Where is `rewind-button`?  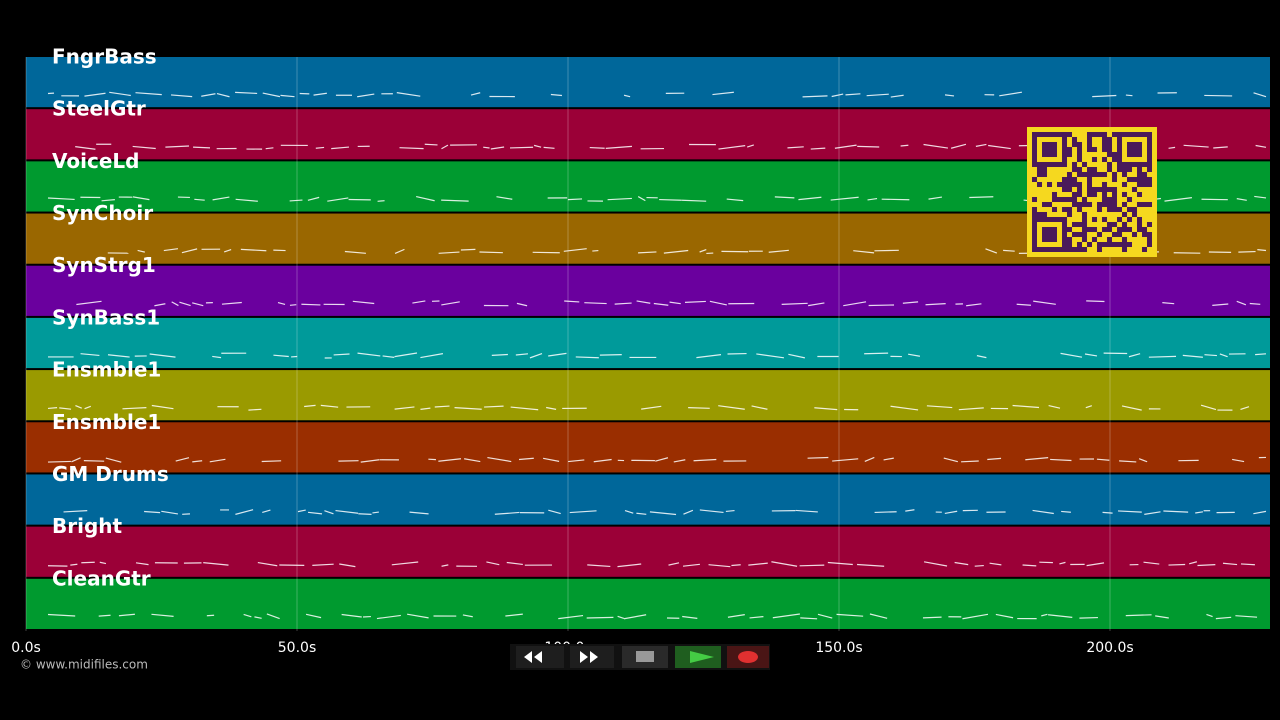
rewind-button is located at coordinates (540, 657).